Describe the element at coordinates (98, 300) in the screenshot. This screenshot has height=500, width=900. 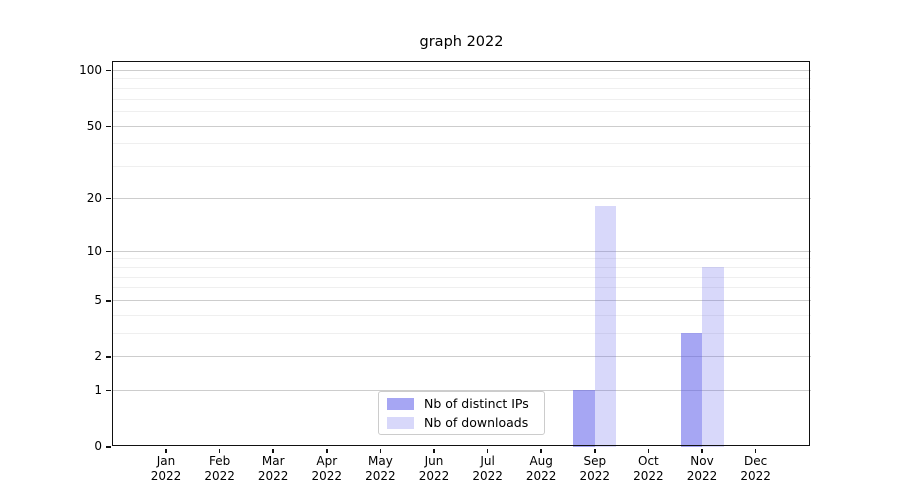
I see `y-tick-label: 5` at that location.